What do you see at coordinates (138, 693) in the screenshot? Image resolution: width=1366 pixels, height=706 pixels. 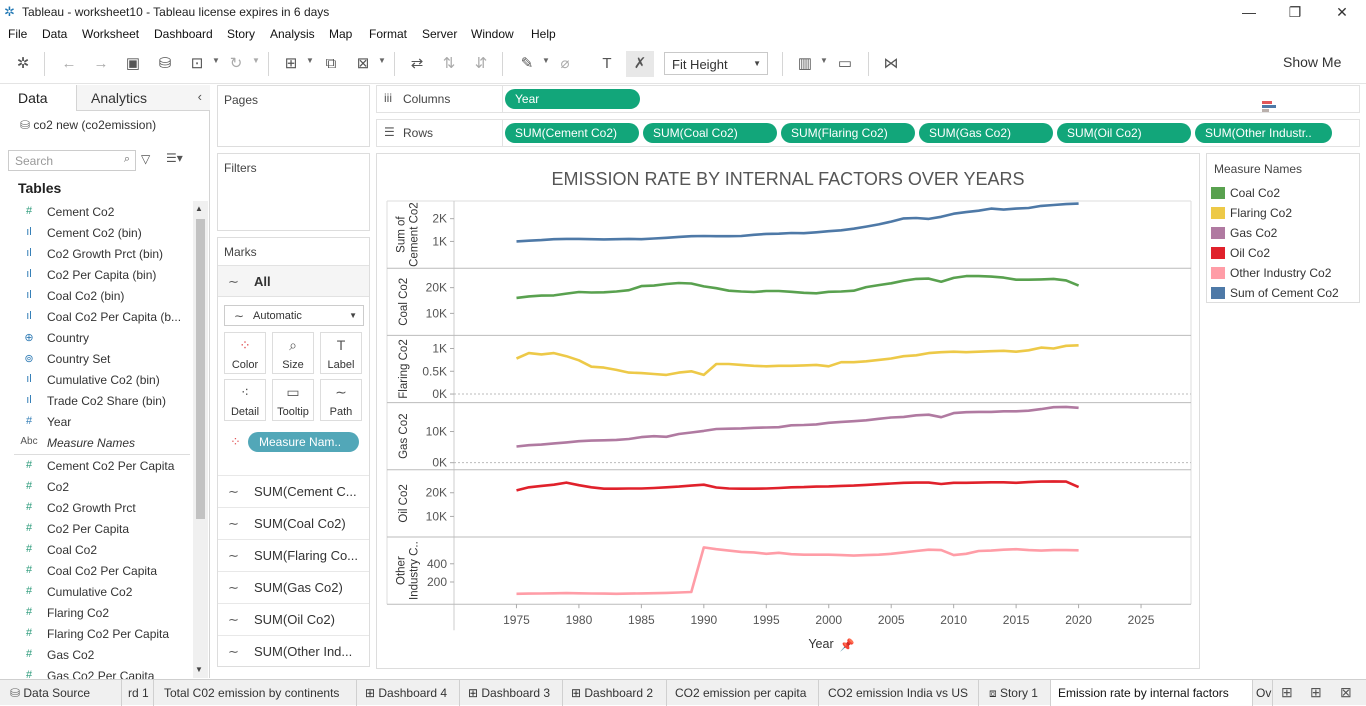 I see `tab-sheet: rd 1` at bounding box center [138, 693].